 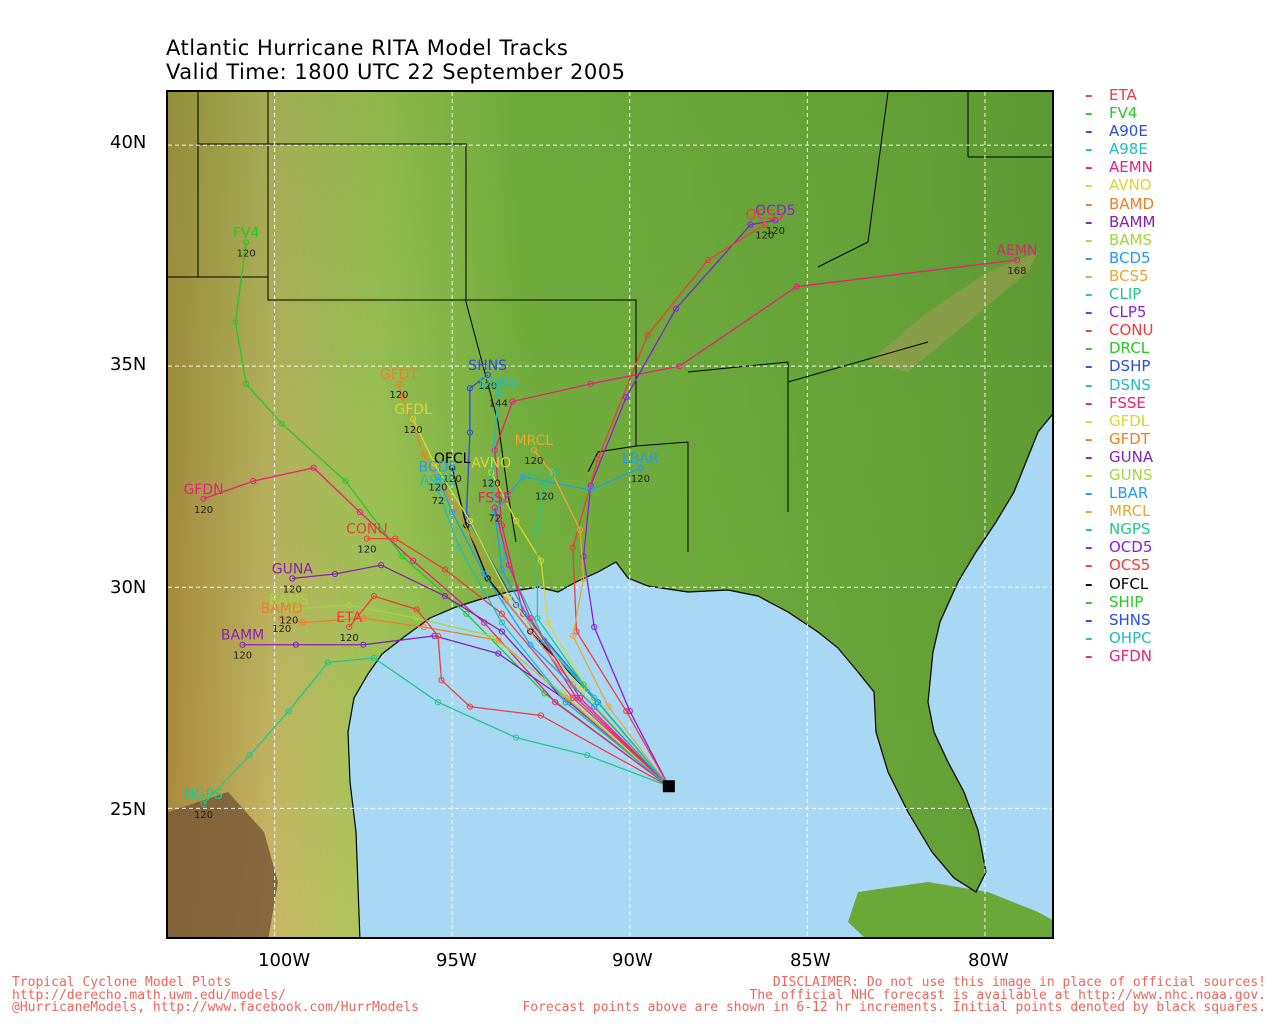 I want to click on track-label-ocs5: OCS5, so click(x=764, y=216).